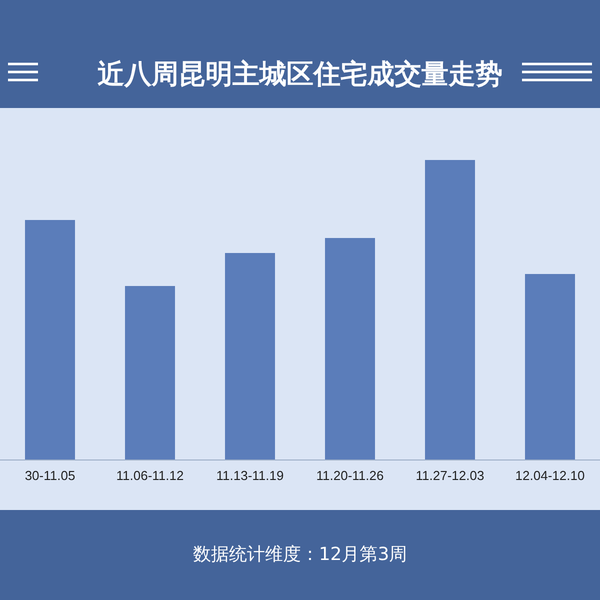 This screenshot has height=600, width=600. What do you see at coordinates (450, 475) in the screenshot?
I see `x-tick-label: 11.27-12.03` at bounding box center [450, 475].